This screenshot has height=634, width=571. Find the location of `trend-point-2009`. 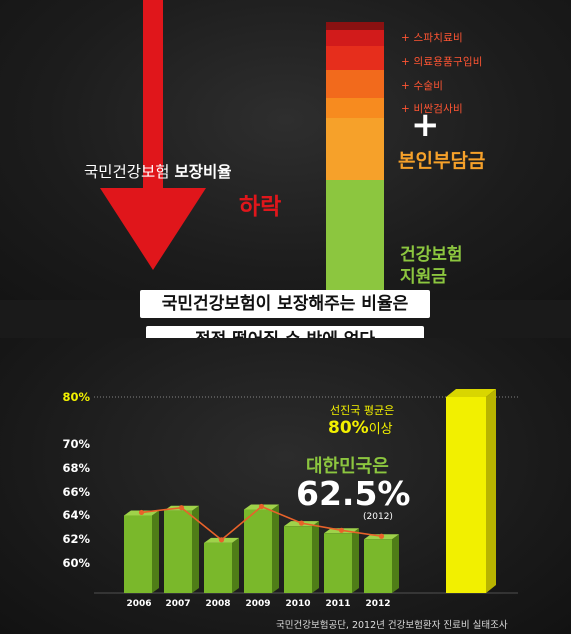

trend-point-2009 is located at coordinates (261, 506).